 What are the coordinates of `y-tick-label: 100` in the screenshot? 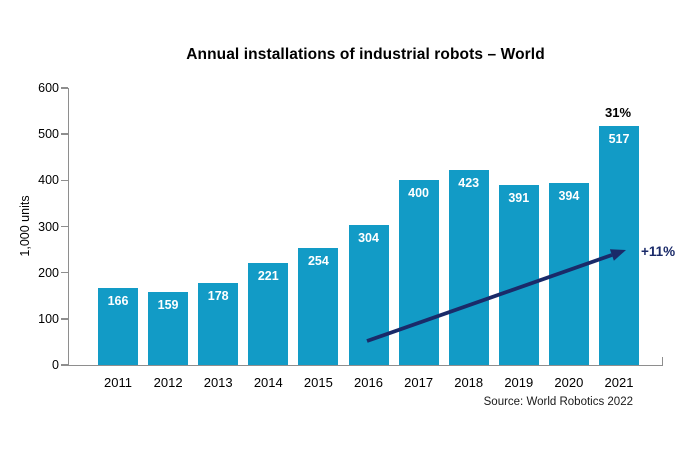 It's located at (48, 318).